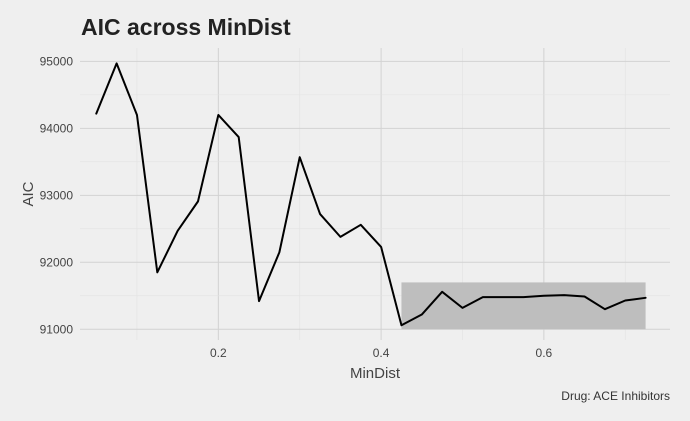 The width and height of the screenshot is (690, 421). I want to click on y-tick-label: 92000, so click(57, 262).